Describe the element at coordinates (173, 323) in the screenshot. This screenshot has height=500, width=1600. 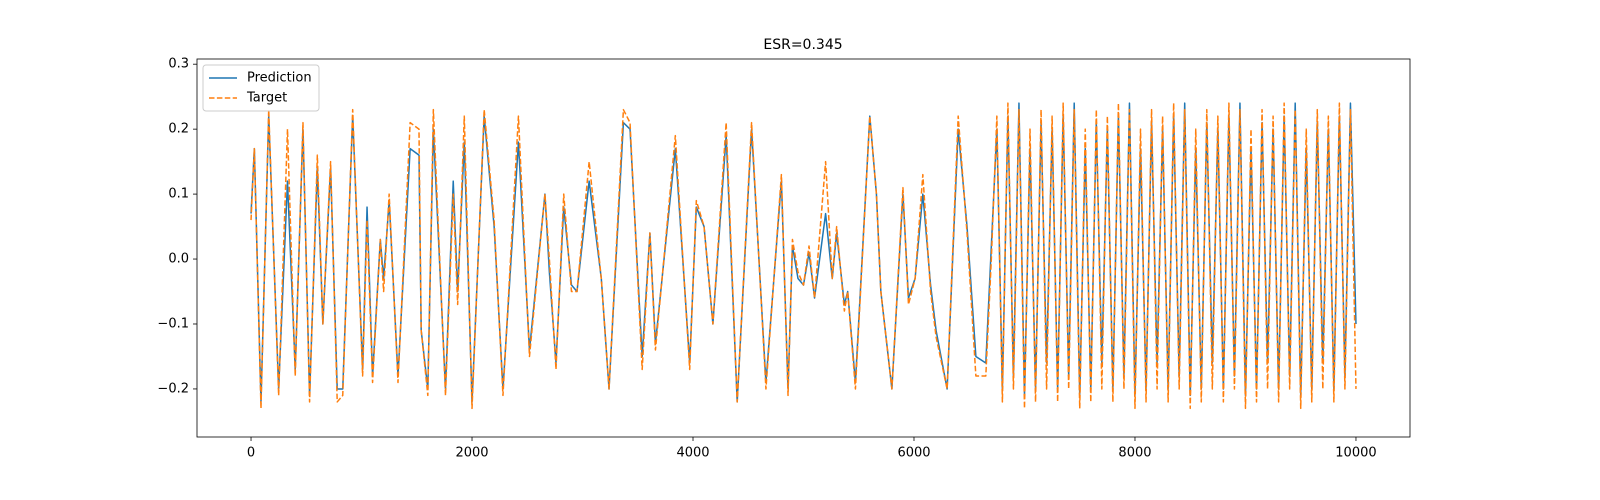
I see `y-tick-label: −0.1` at that location.